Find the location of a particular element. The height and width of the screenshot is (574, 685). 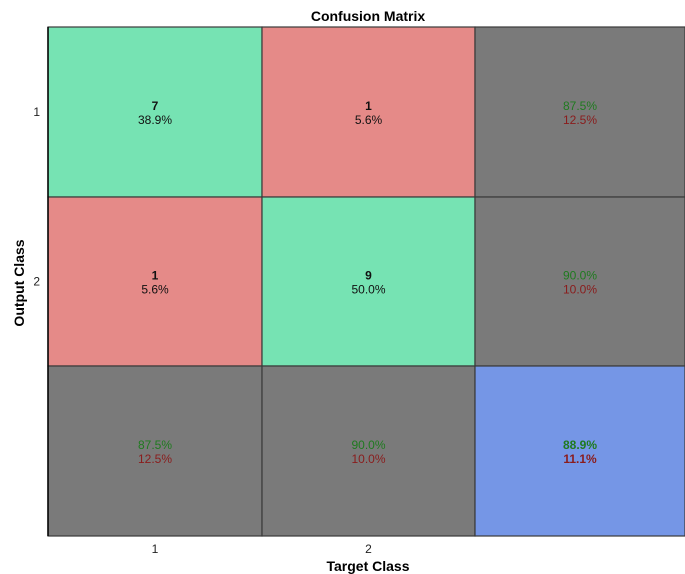

x-tick-label: 1 is located at coordinates (155, 549).